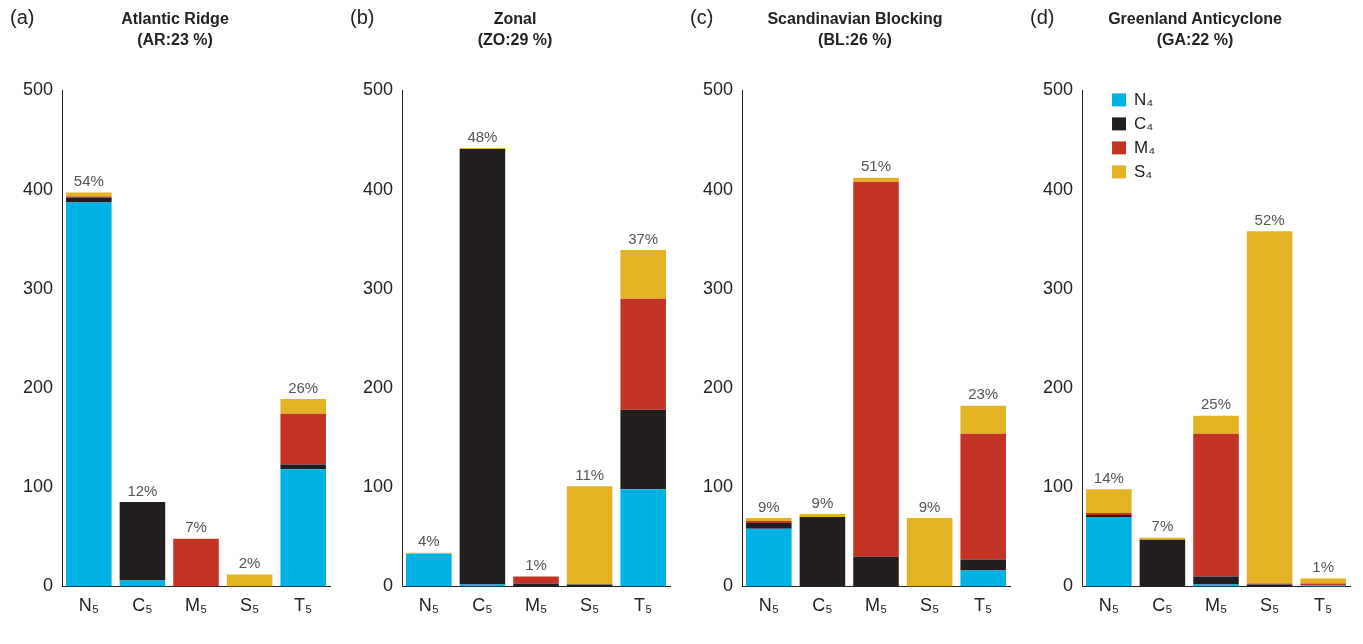 Image resolution: width=1363 pixels, height=644 pixels. Describe the element at coordinates (1269, 219) in the screenshot. I see `annotation: 52%` at that location.